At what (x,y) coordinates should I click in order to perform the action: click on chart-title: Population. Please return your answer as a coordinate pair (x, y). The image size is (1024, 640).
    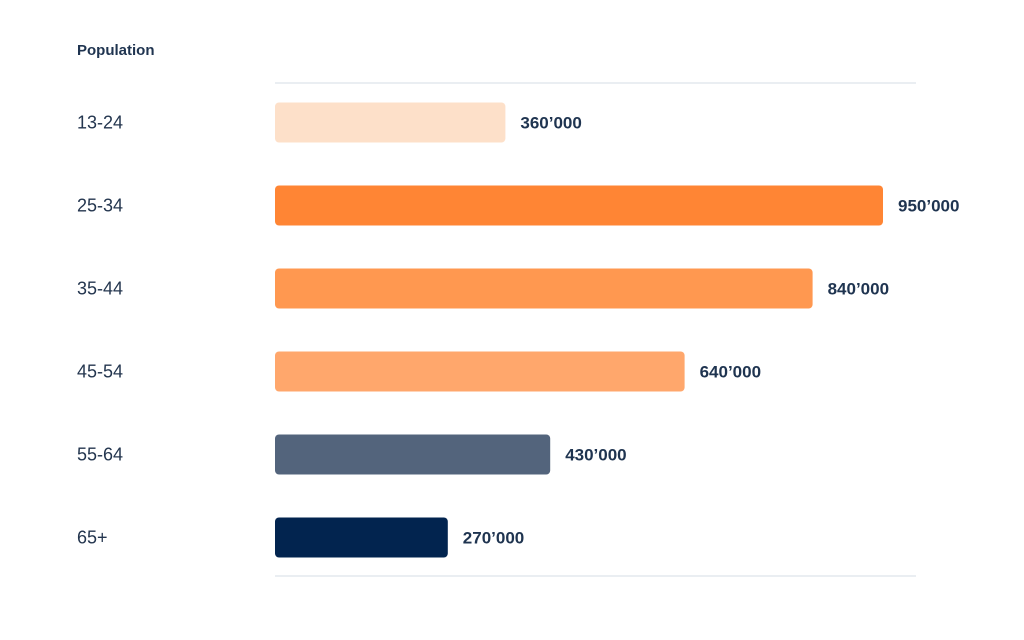
    Looking at the image, I should click on (116, 50).